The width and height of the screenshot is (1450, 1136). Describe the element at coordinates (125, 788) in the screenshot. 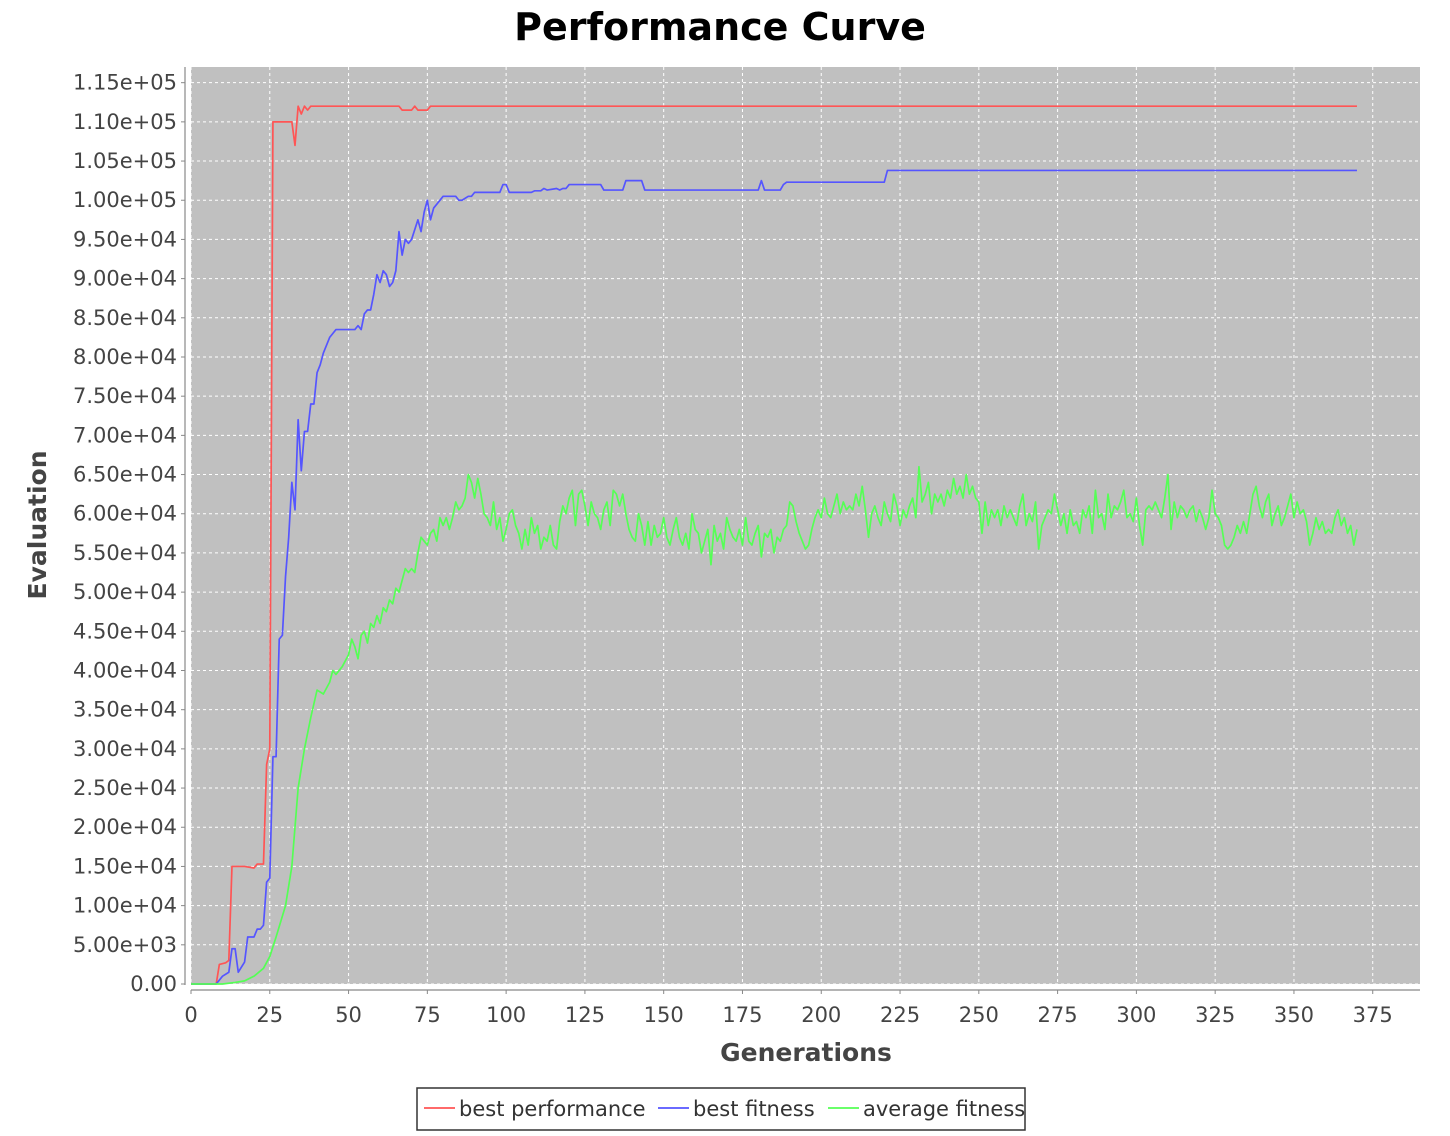

I see `y-tick-label: 2.50e+04` at that location.